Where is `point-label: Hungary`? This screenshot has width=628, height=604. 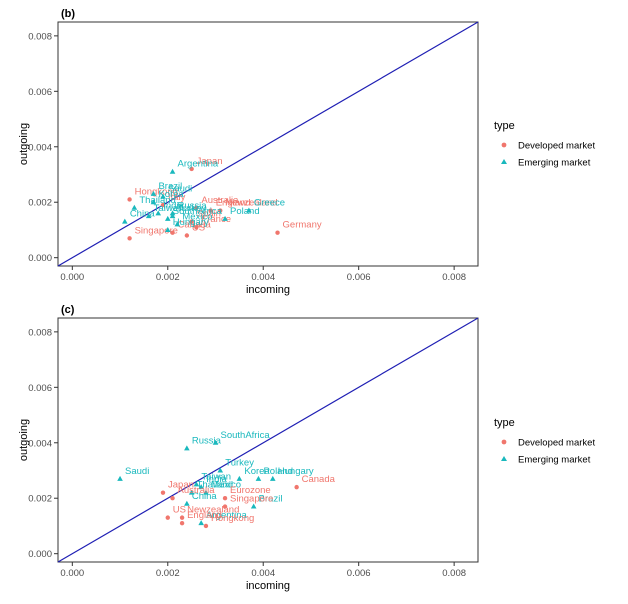
point-label: Hungary is located at coordinates (191, 222).